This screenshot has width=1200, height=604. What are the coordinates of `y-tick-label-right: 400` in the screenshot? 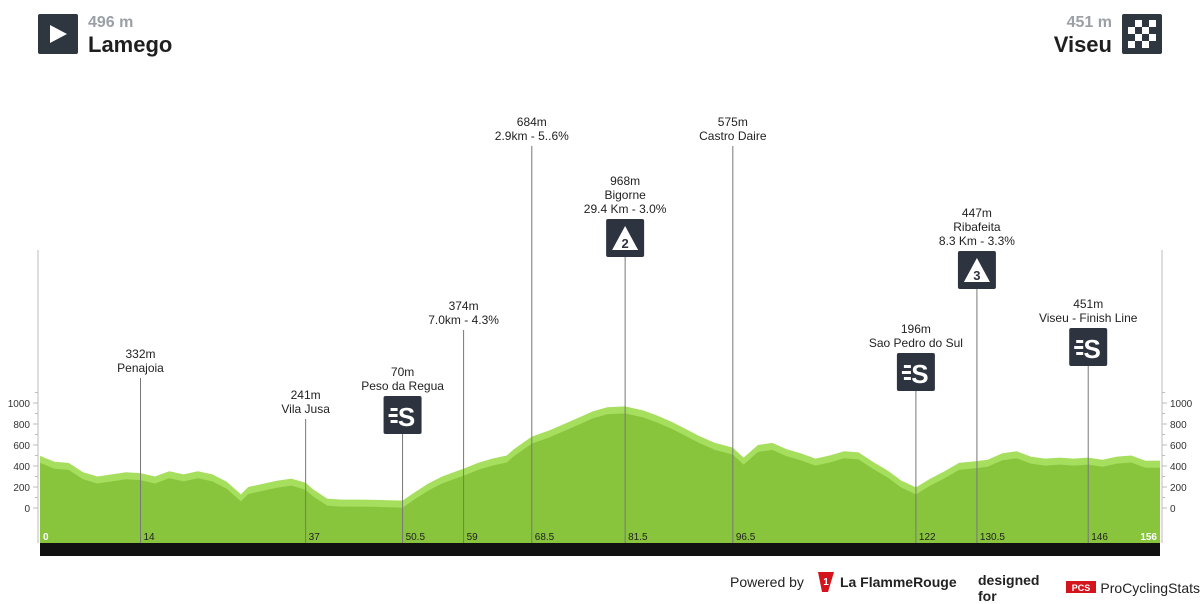 It's located at (1178, 467).